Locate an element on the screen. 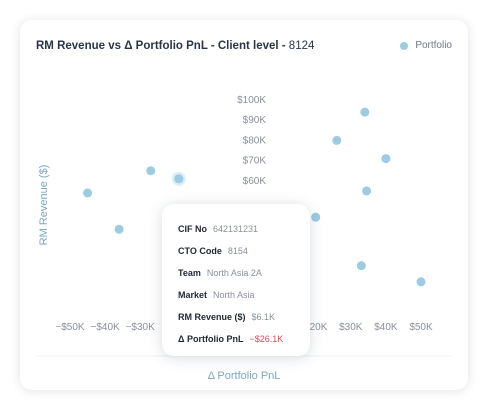 Image resolution: width=488 pixels, height=410 pixels. tooltip-row: CIF No 642131231 is located at coordinates (244, 229).